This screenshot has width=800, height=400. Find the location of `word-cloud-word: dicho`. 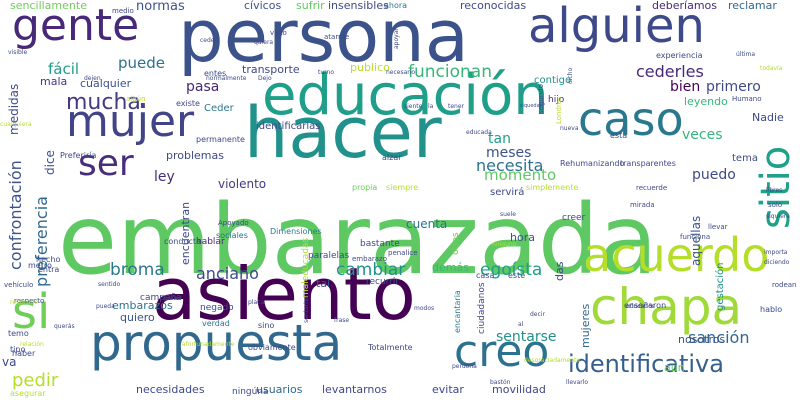

word-cloud-word: dicho is located at coordinates (570, 75).